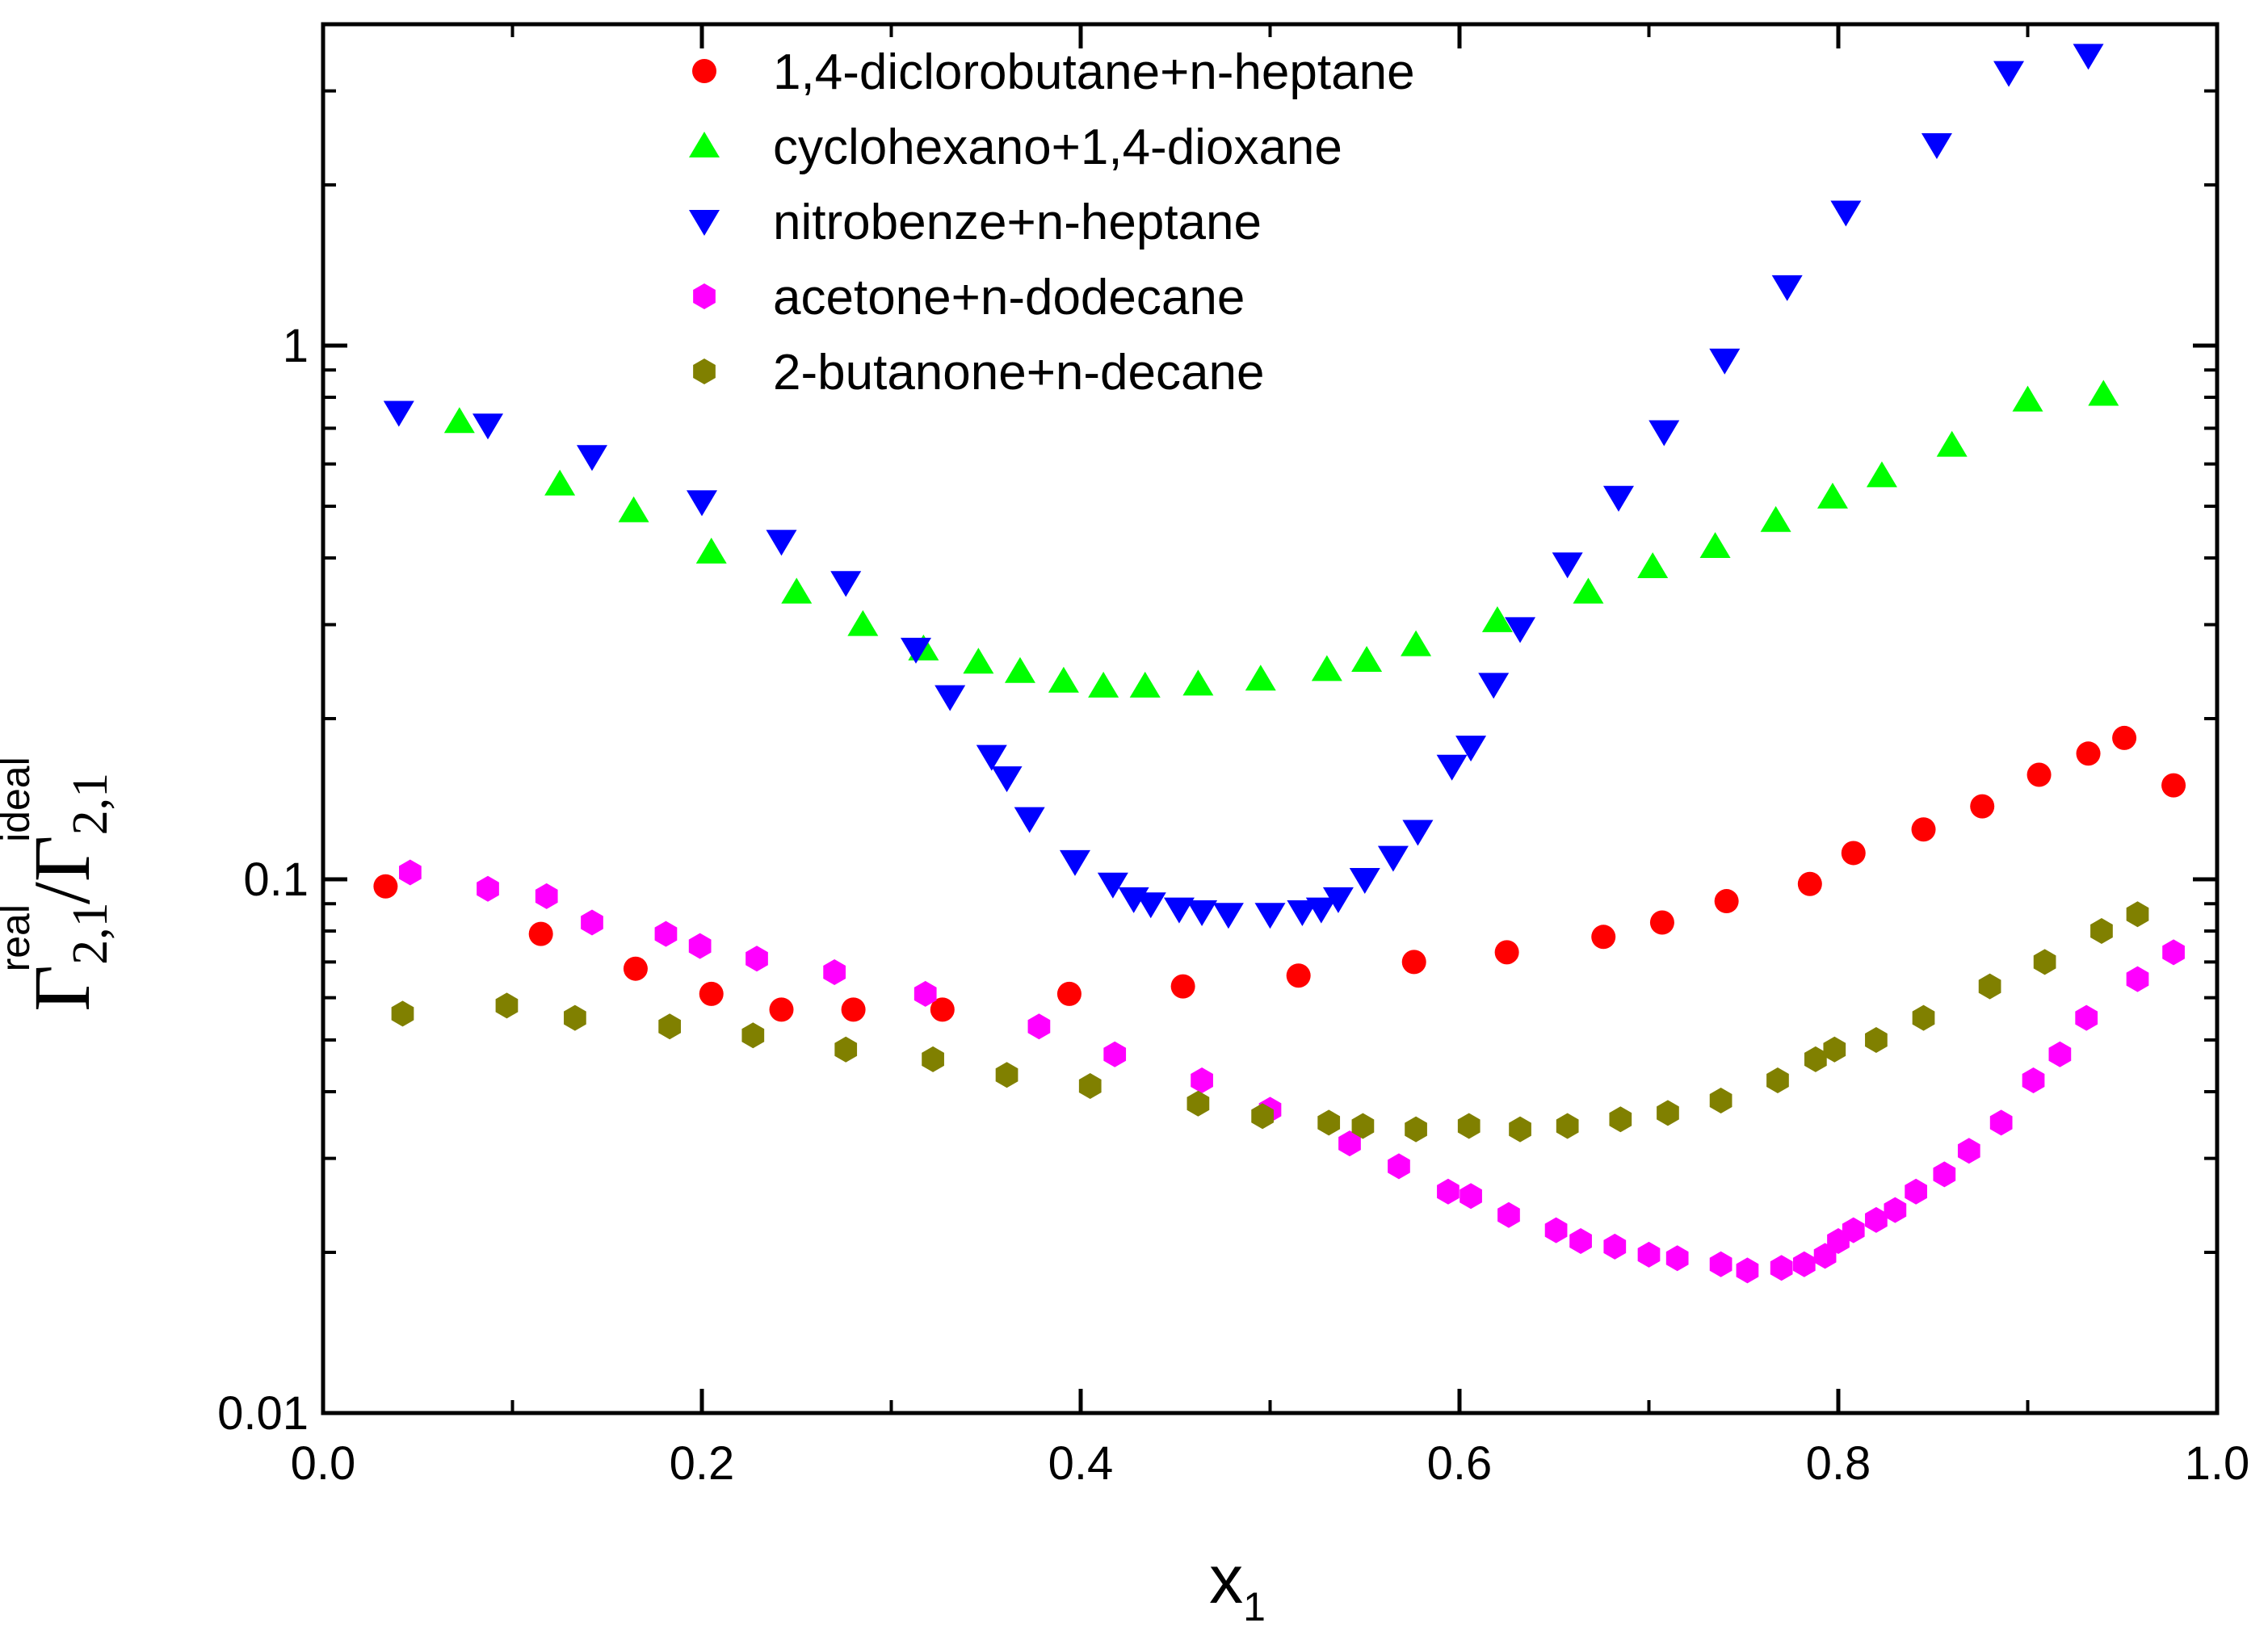 The height and width of the screenshot is (1648, 2268). Describe the element at coordinates (19, 938) in the screenshot. I see `y-label-num-sup: real` at that location.